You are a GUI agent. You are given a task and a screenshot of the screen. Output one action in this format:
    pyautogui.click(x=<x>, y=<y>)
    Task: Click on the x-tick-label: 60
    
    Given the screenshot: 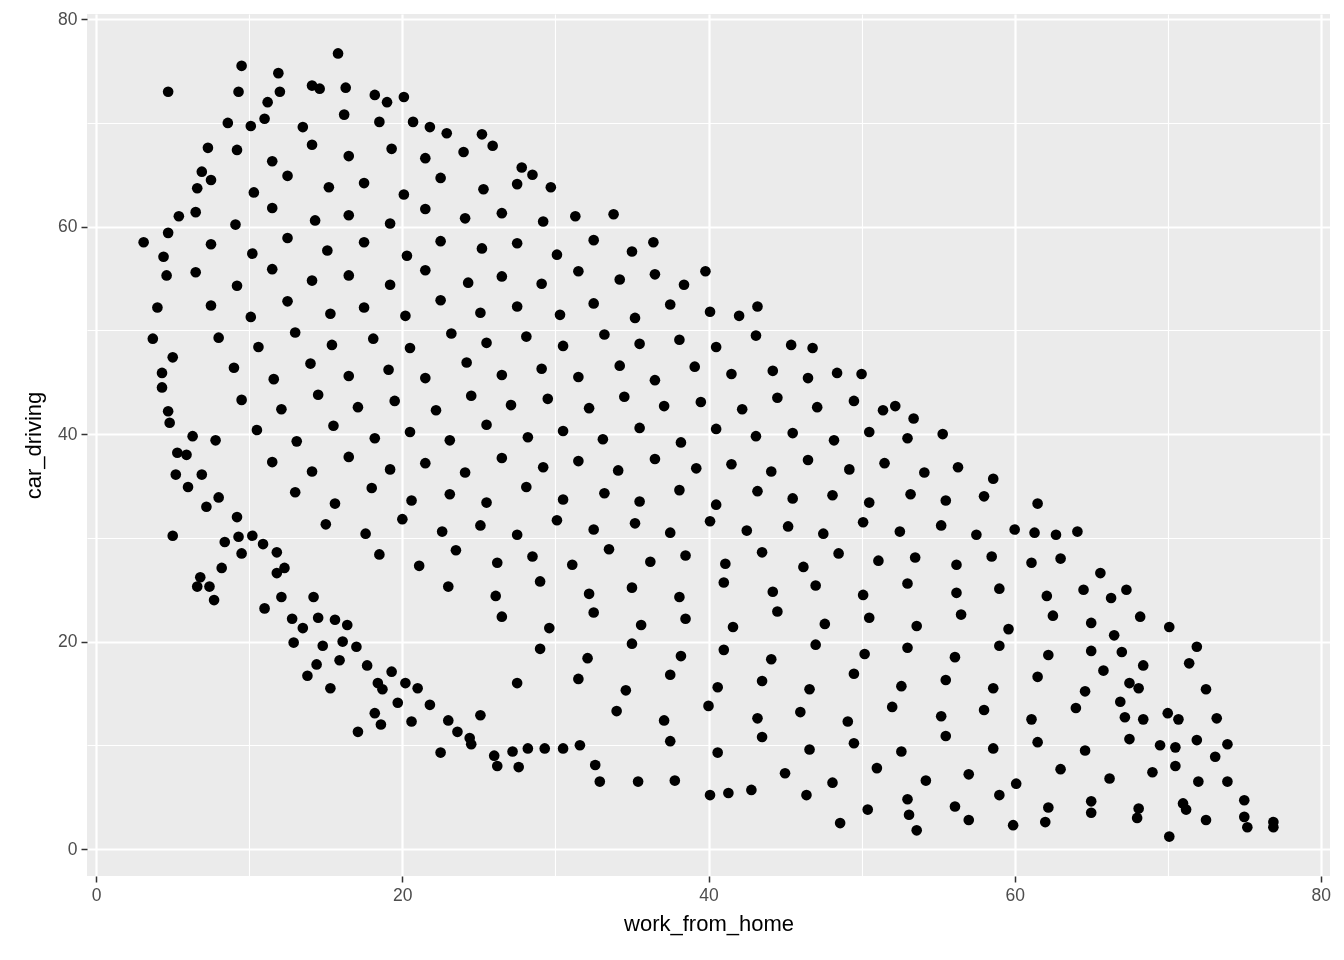 What is the action you would take?
    pyautogui.click(x=1015, y=894)
    